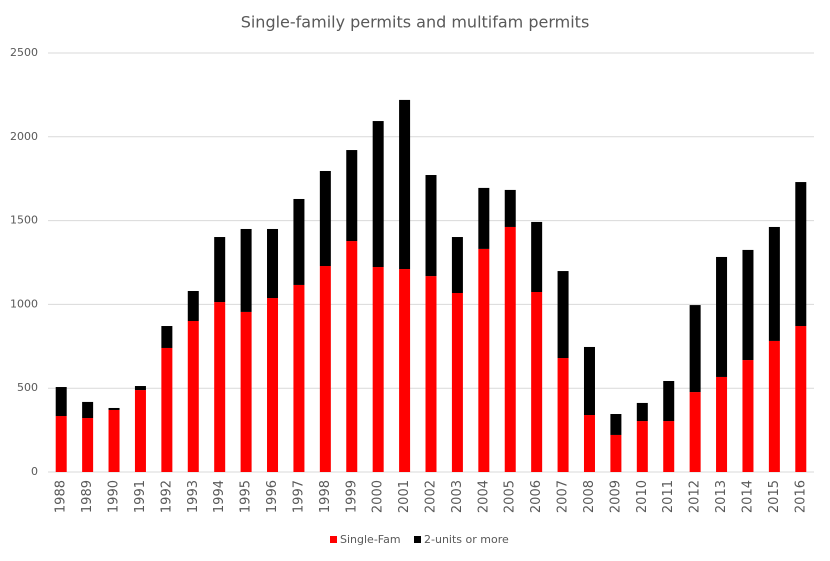 The height and width of the screenshot is (561, 830). I want to click on x-tick-label: 2006, so click(536, 496).